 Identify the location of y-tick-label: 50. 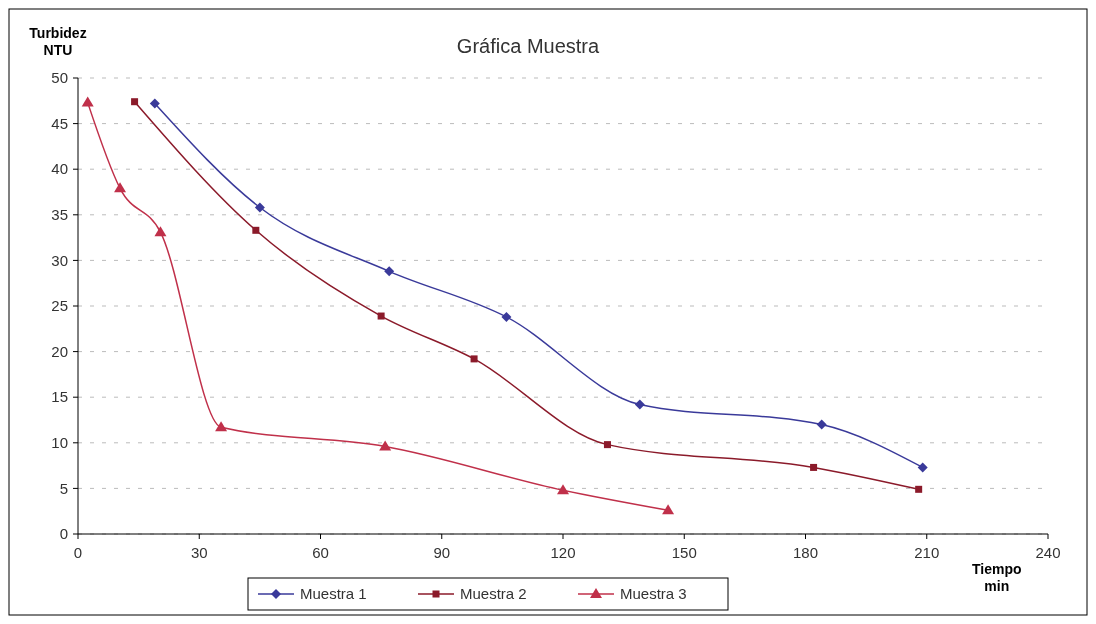
(59, 78).